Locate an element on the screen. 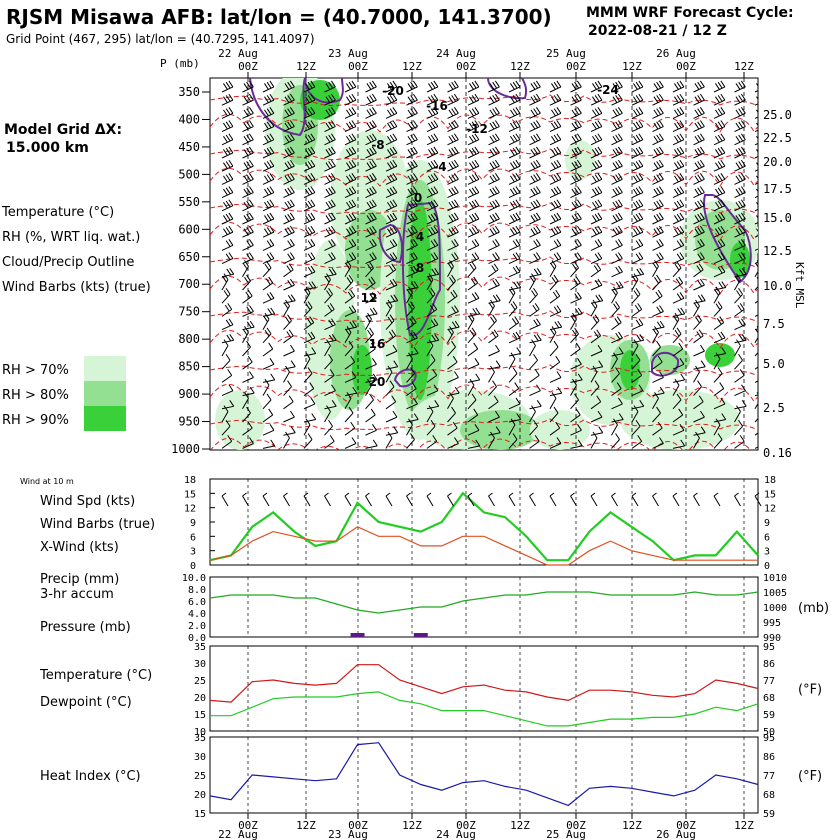 The width and height of the screenshot is (840, 840). rh-key-label: RH > 80% is located at coordinates (35, 395).